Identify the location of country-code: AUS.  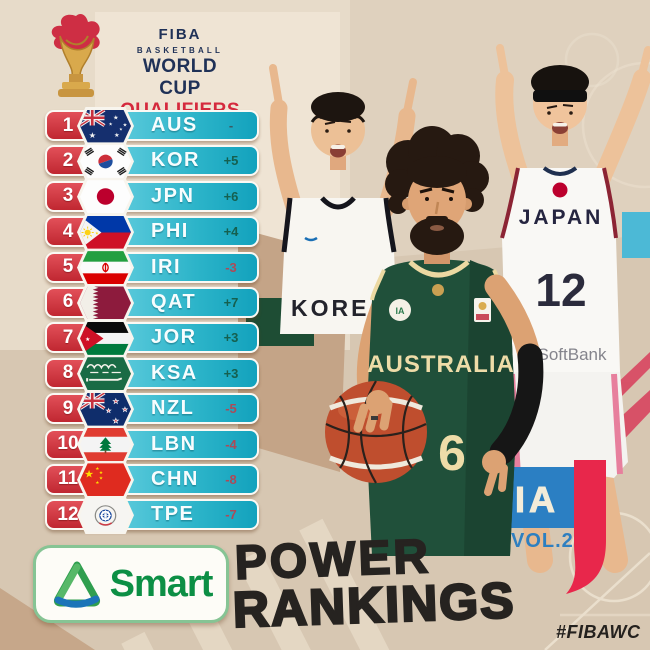
(174, 125).